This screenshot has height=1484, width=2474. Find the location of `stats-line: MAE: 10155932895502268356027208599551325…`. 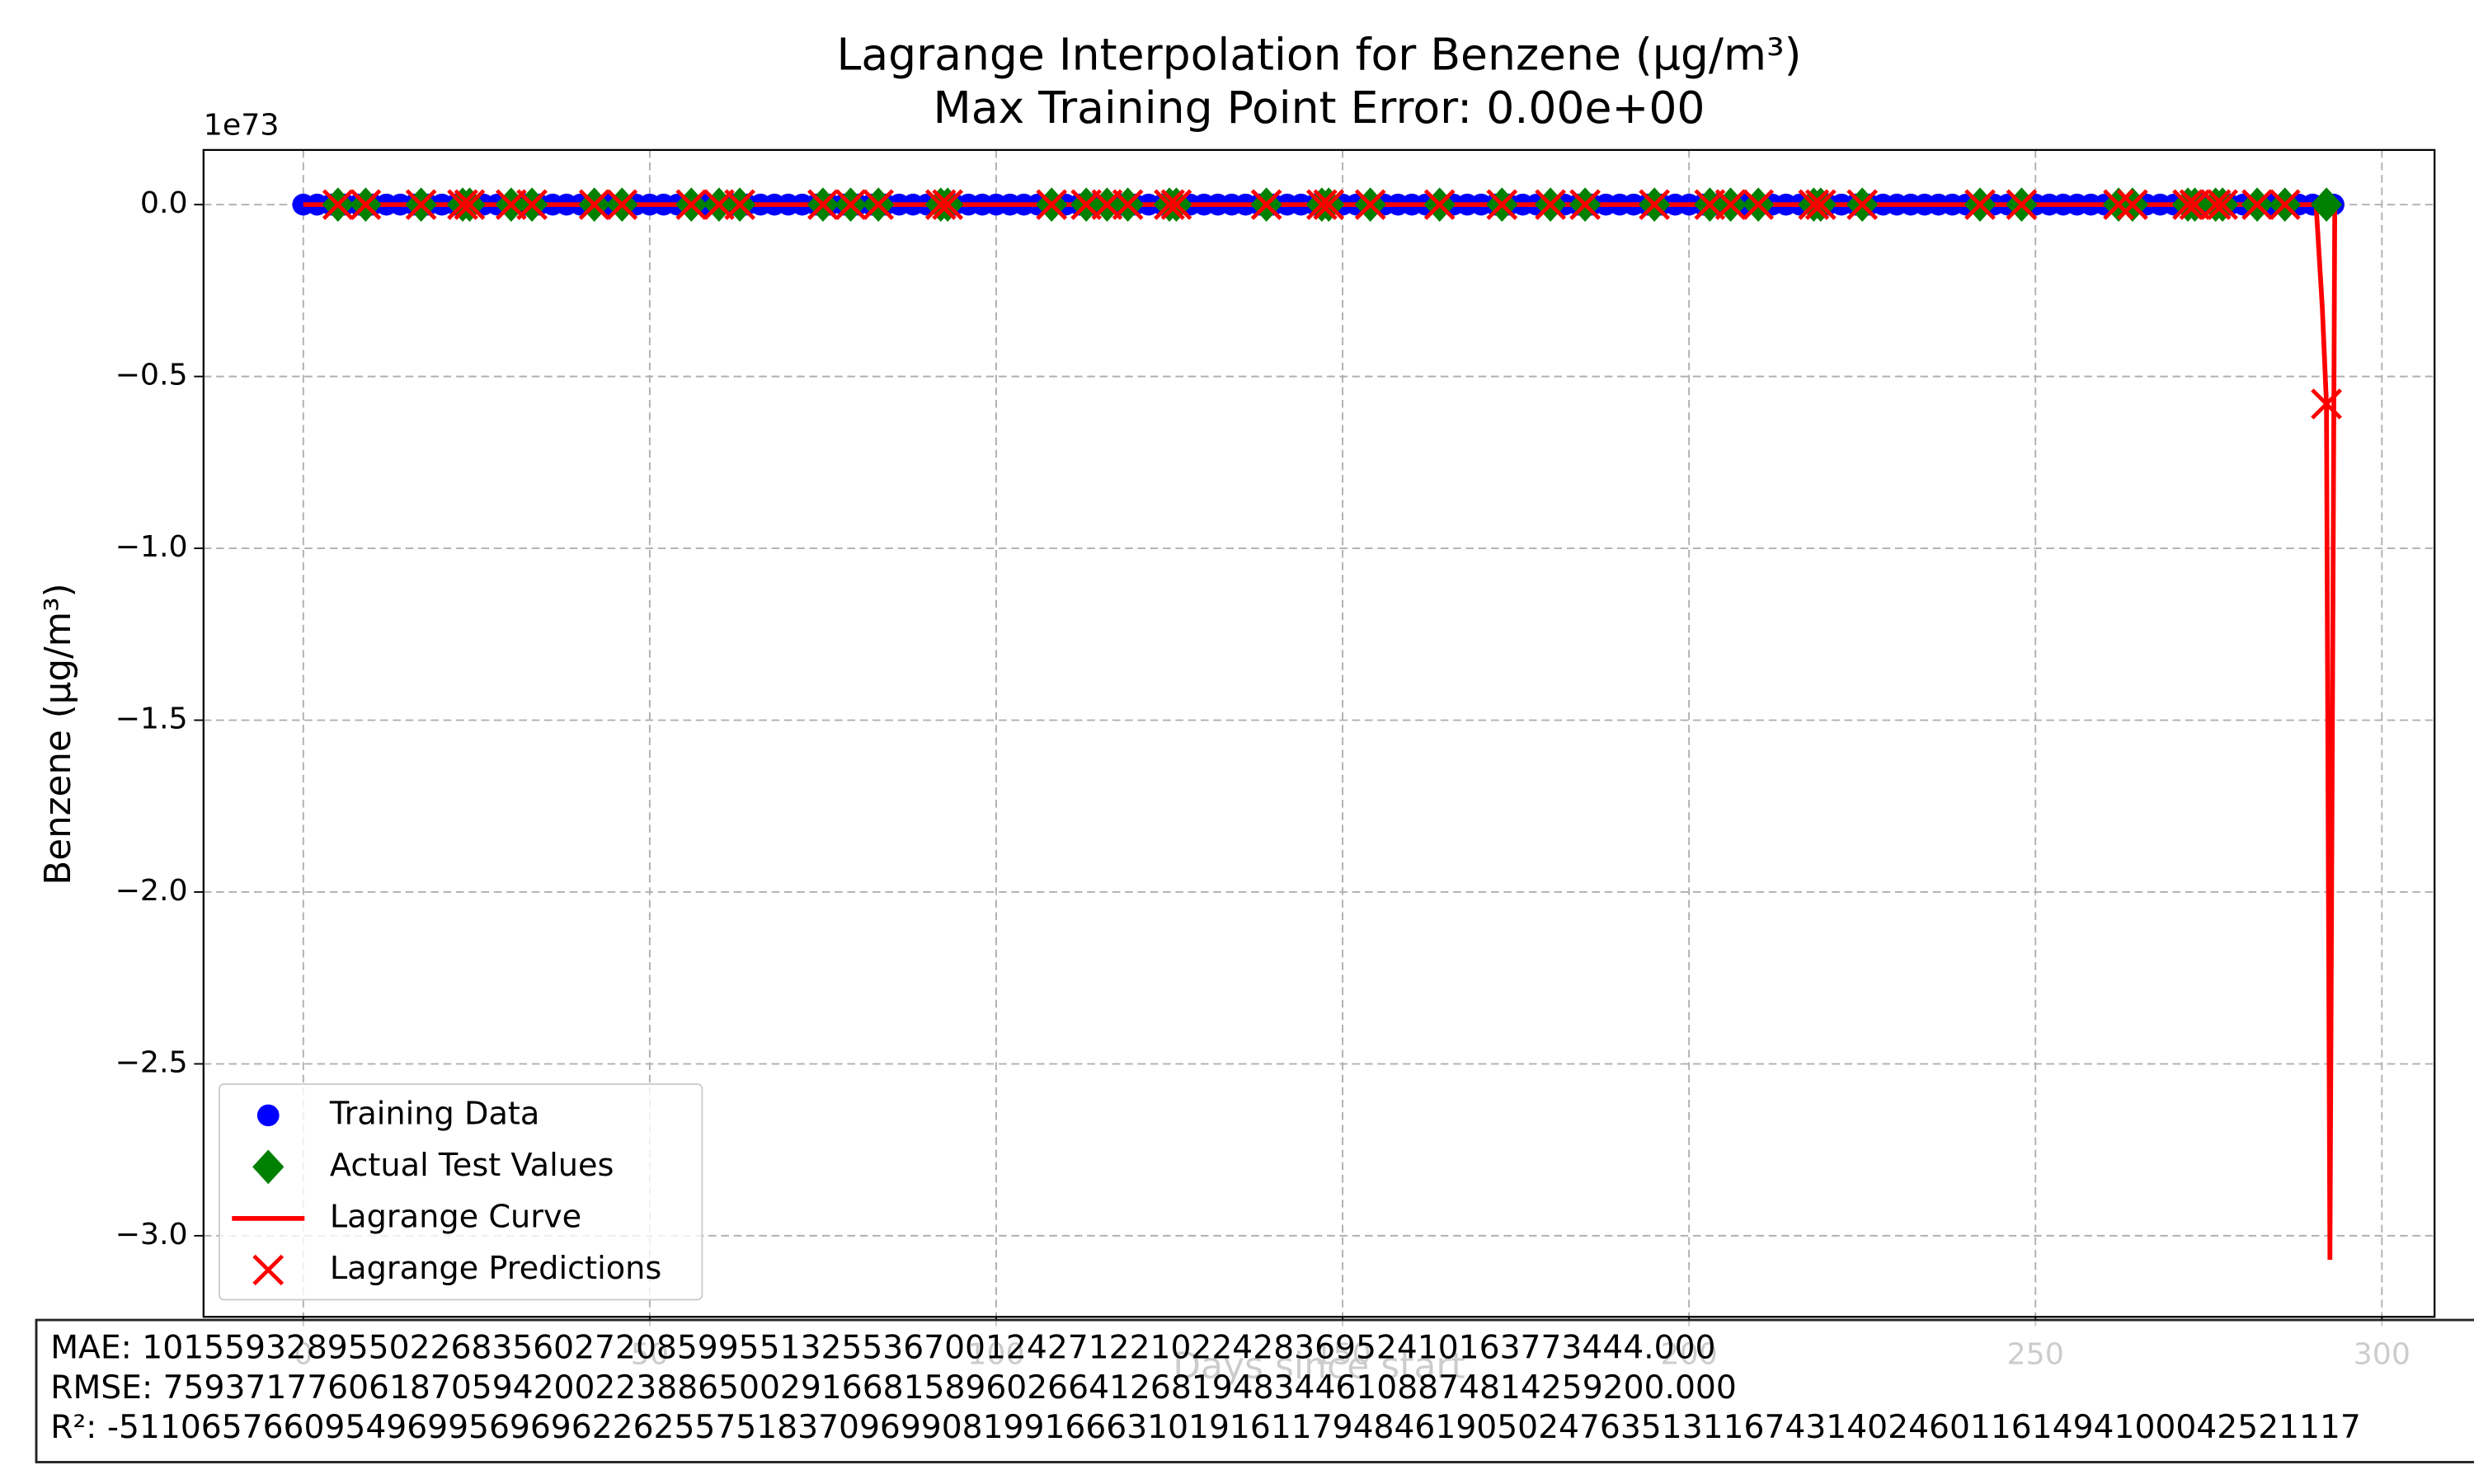

stats-line: MAE: 10155932895502268356027208599551325… is located at coordinates (882, 1348).